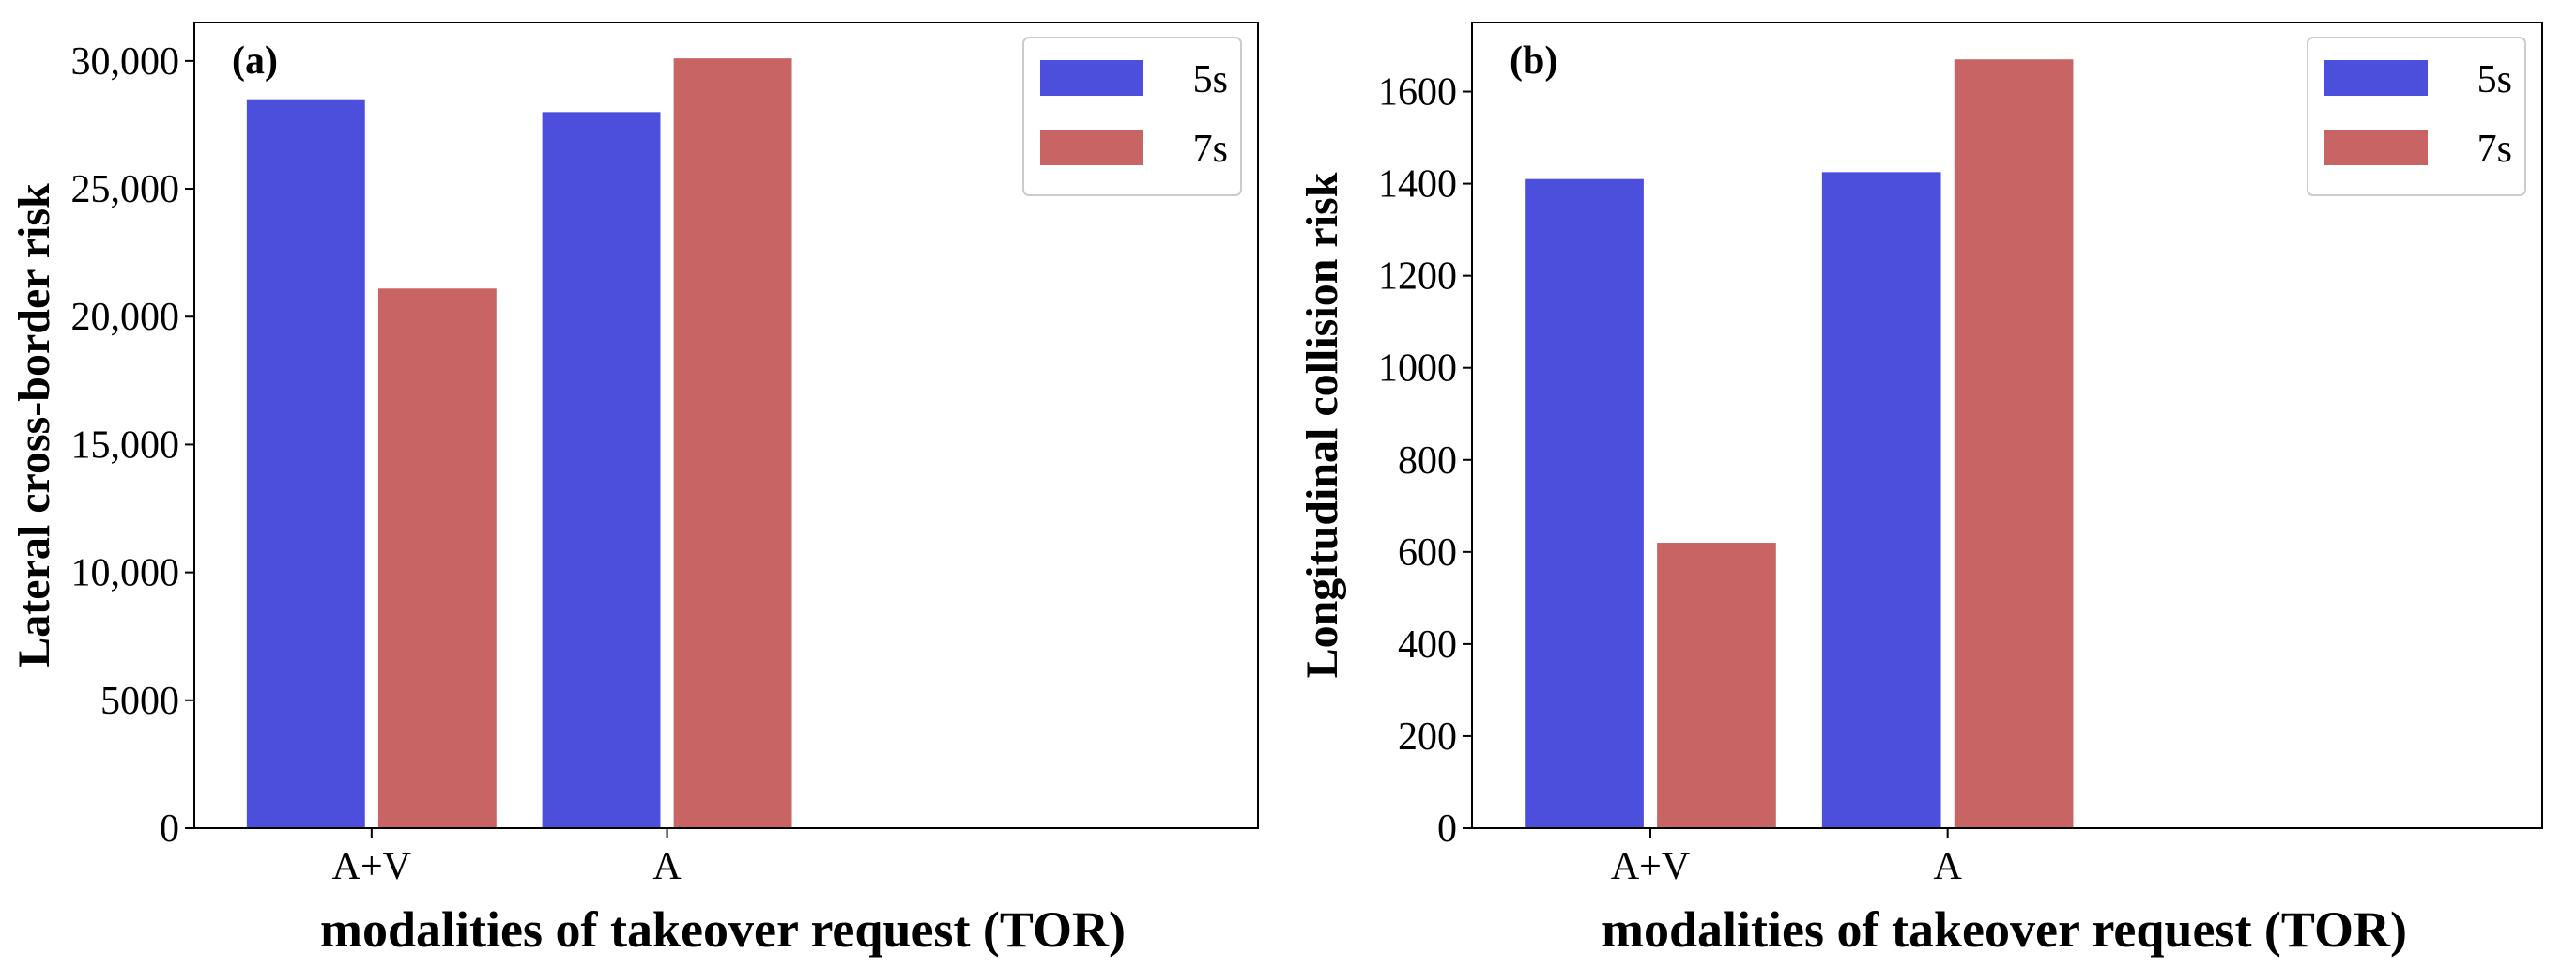  Describe the element at coordinates (1428, 553) in the screenshot. I see `y-tick-label: 600` at that location.